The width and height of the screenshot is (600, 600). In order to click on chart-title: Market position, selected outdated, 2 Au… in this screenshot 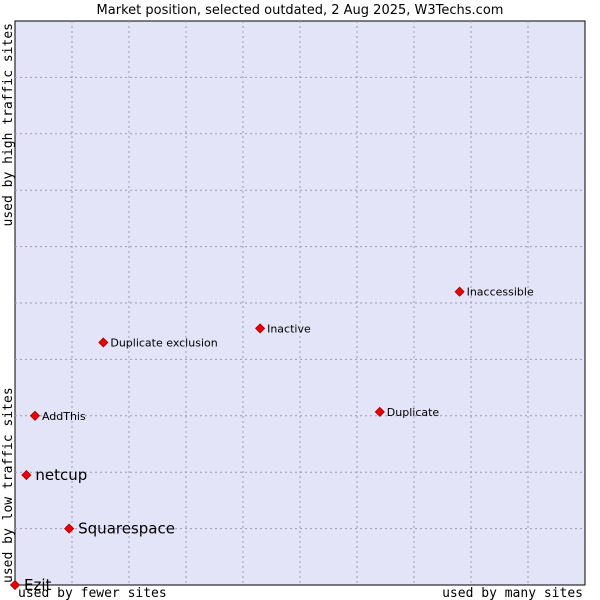, I will do `click(300, 10)`.